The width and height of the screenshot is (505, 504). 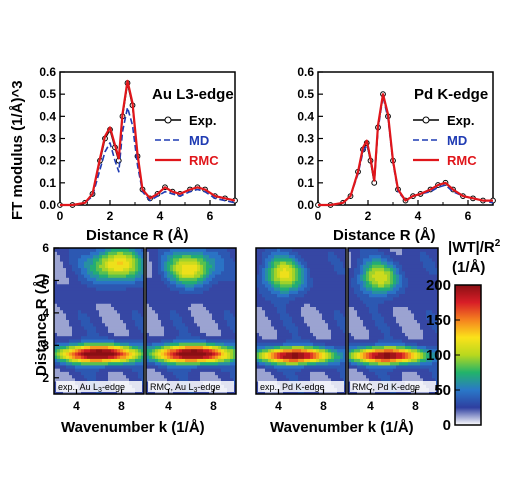 I want to click on wavelet-caption-main: exp., Au L, so click(x=78, y=387).